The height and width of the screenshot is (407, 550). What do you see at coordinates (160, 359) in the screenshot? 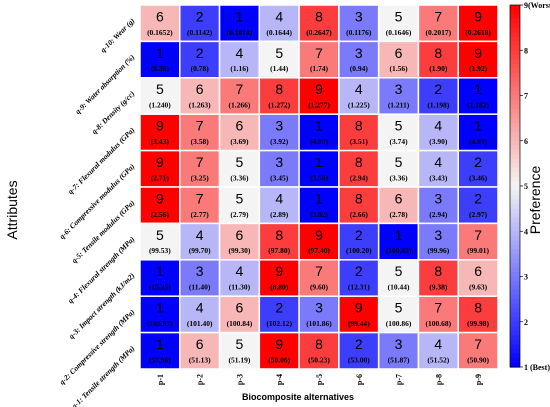
I see `cell-value-label: (57.96)` at bounding box center [160, 359].